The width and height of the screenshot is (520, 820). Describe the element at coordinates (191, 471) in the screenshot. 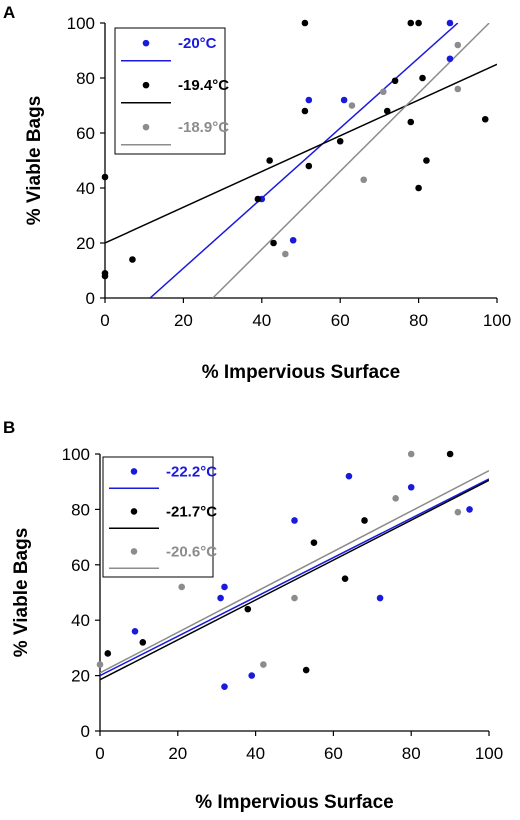

I see `legend-label-series-1: -22.2°C` at that location.